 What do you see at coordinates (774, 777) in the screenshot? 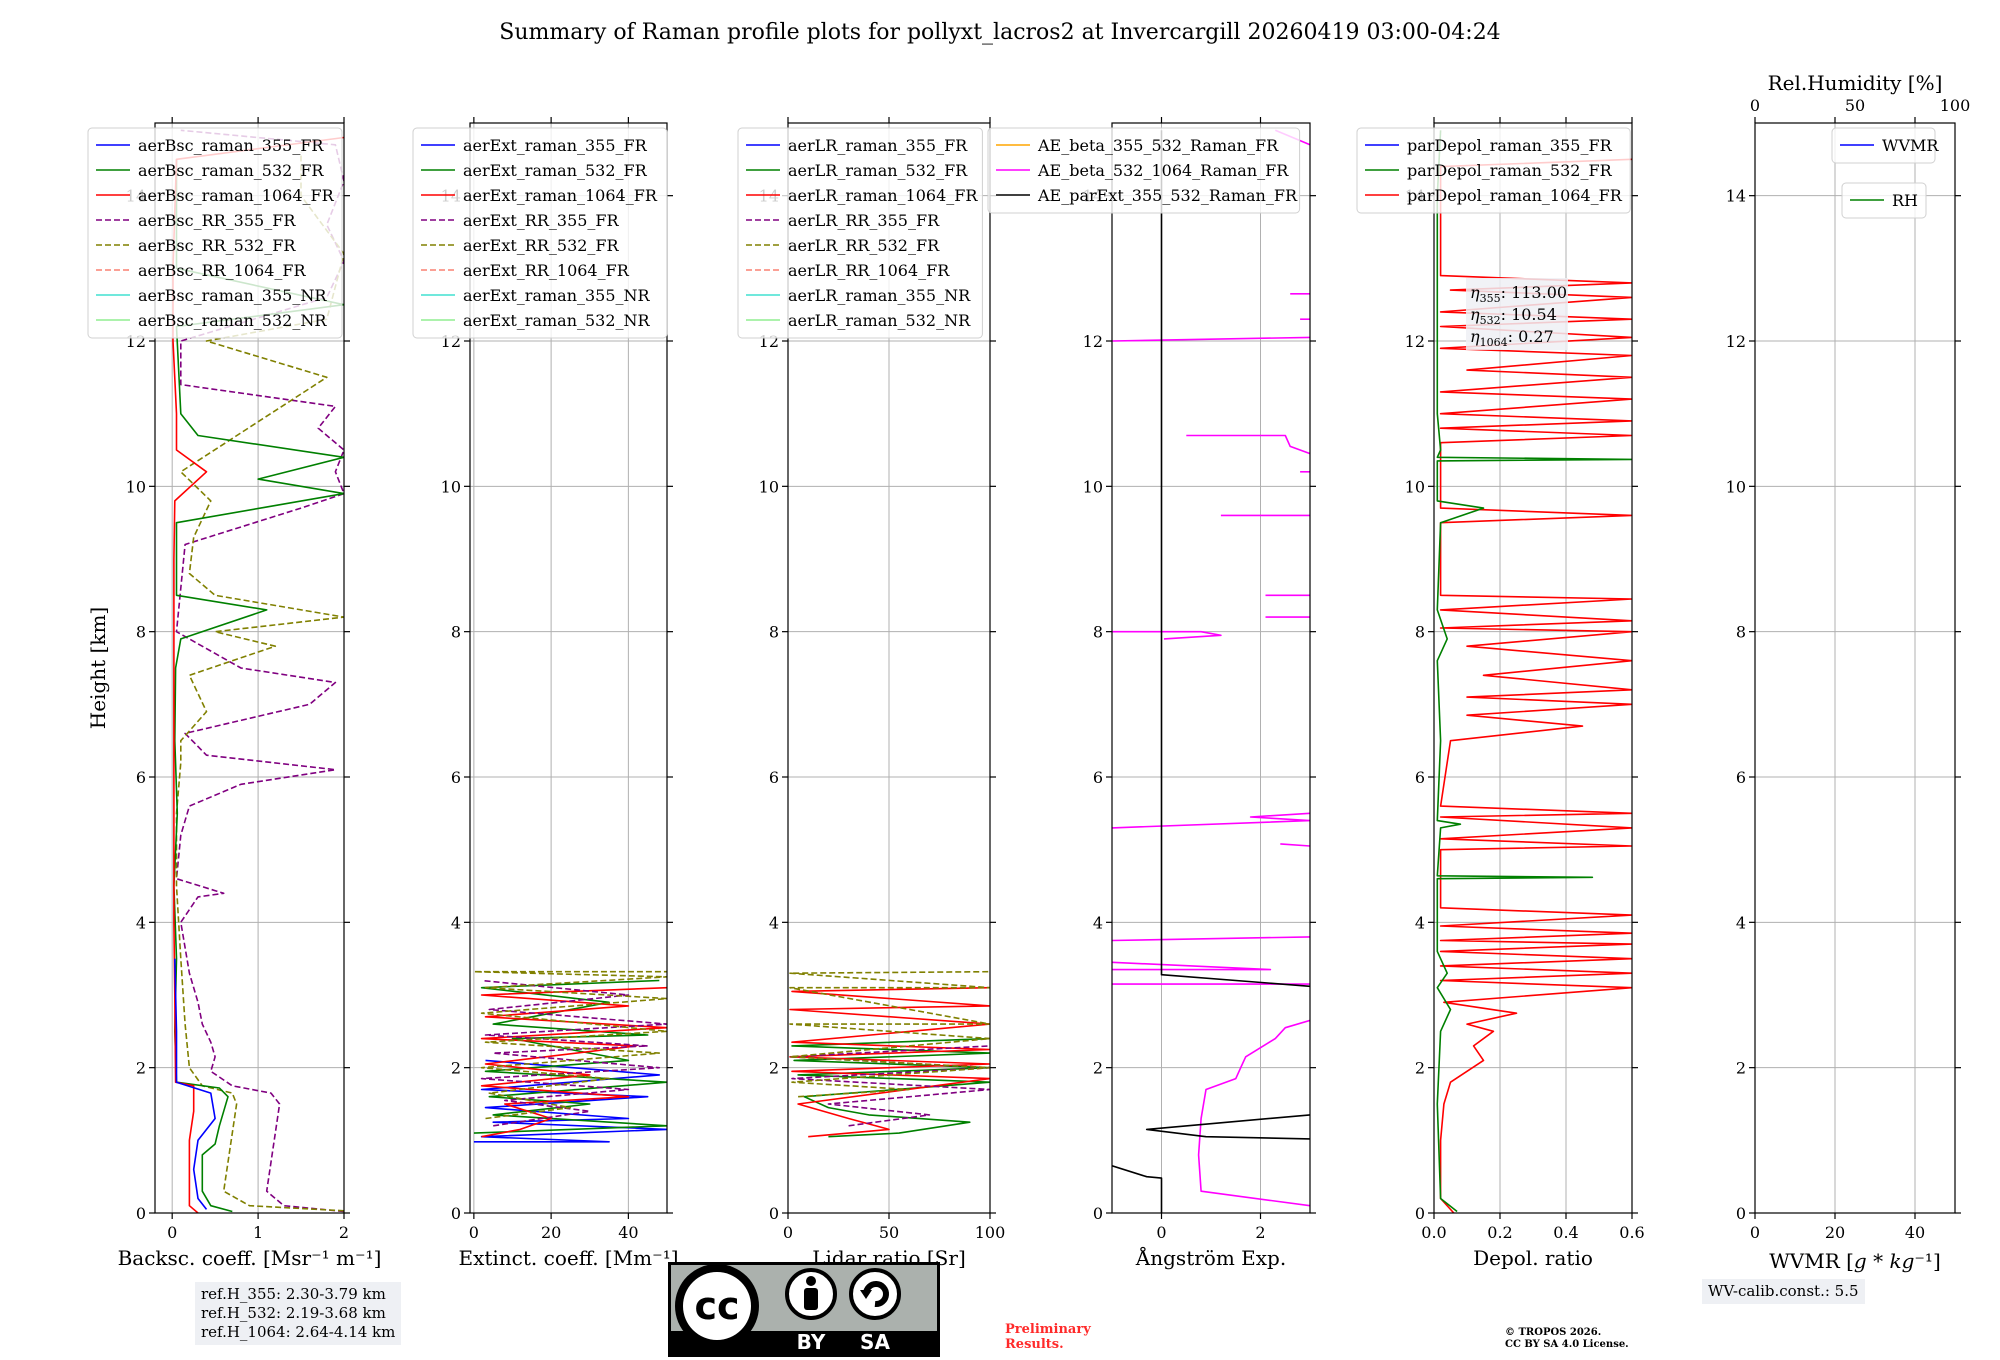
I see `y-tick-label: 6` at bounding box center [774, 777].